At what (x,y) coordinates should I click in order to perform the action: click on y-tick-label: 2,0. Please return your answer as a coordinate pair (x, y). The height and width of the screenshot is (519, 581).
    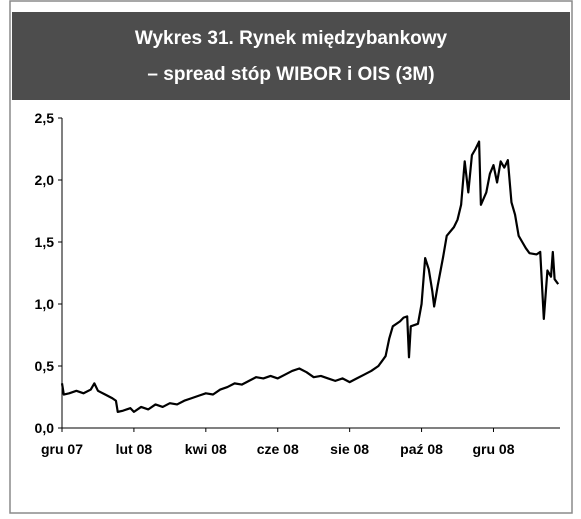
    Looking at the image, I should click on (45, 180).